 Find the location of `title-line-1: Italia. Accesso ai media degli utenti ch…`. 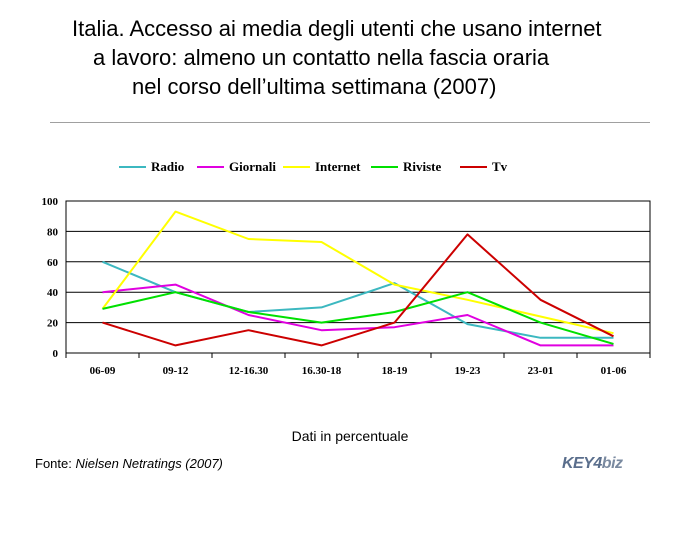

title-line-1: Italia. Accesso ai media degli utenti ch… is located at coordinates (337, 28).